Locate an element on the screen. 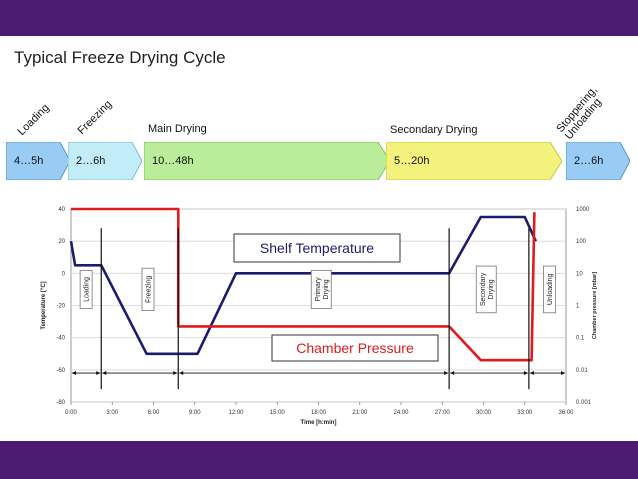 This screenshot has width=638, height=479. x-tick-label: 21:00 is located at coordinates (360, 413).